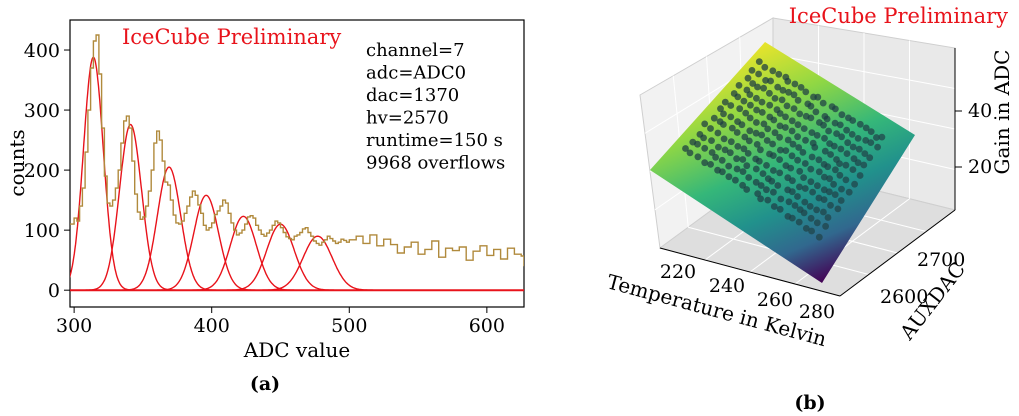 This screenshot has width=1019, height=416. Describe the element at coordinates (54, 291) in the screenshot. I see `y-tick-label: 0` at that location.